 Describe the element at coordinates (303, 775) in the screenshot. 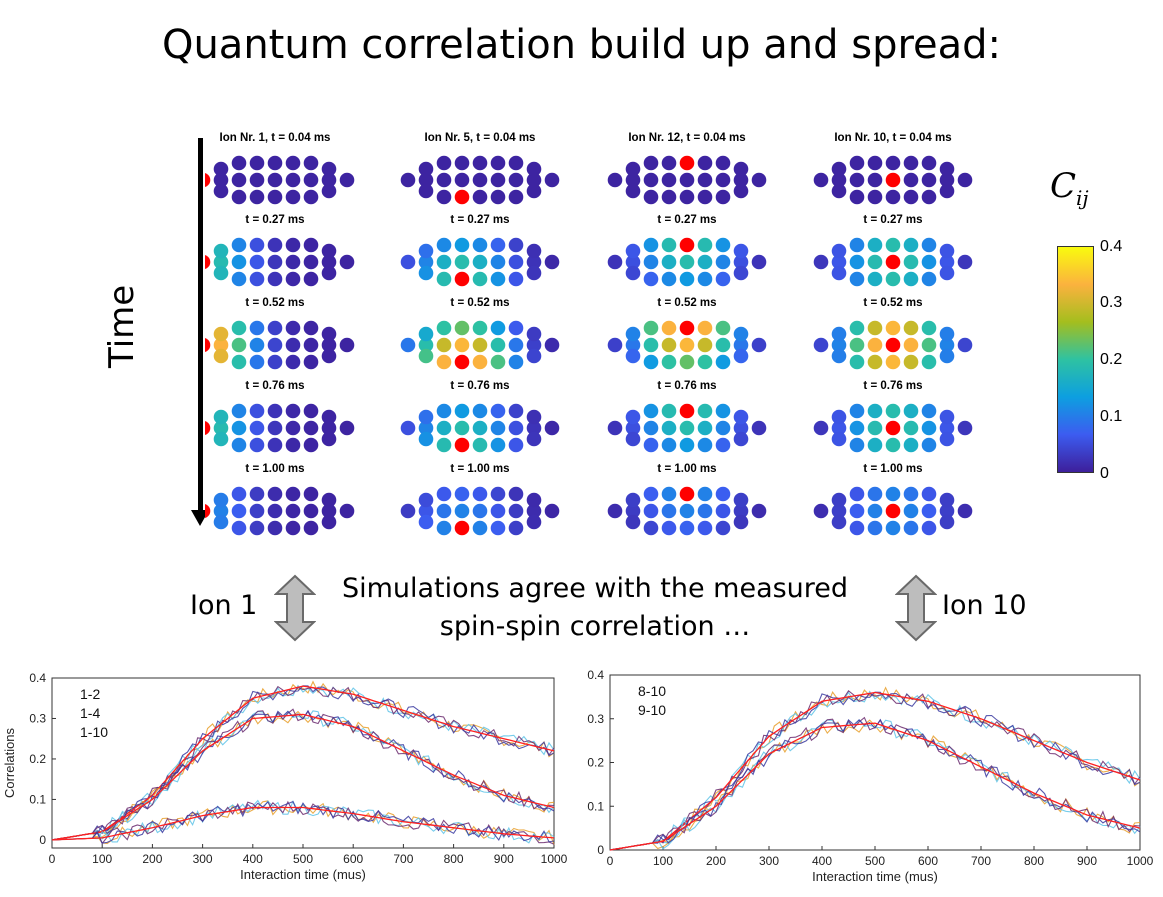

I see `measured-trace` at that location.